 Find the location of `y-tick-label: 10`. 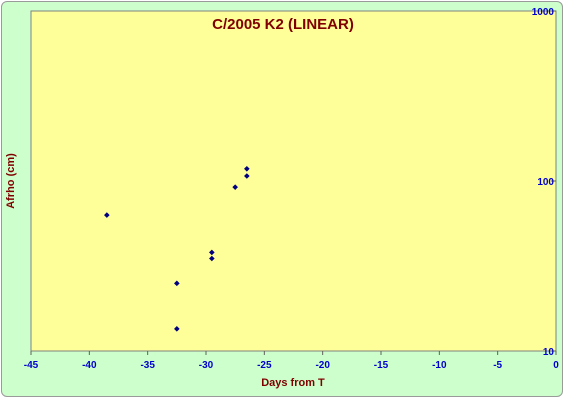

y-tick-label: 10 is located at coordinates (549, 352).